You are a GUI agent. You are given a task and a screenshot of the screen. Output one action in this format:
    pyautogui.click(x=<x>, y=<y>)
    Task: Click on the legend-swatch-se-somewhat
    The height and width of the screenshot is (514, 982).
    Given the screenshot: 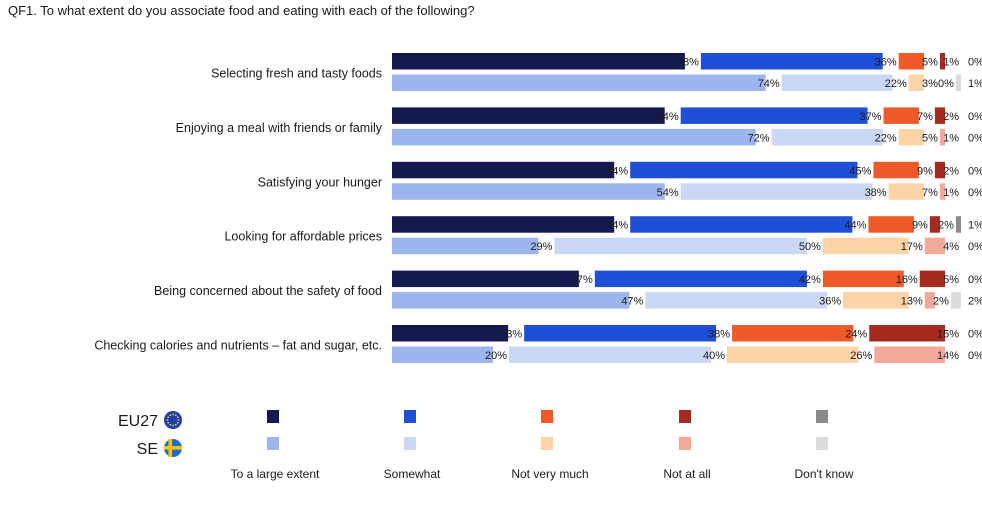 What is the action you would take?
    pyautogui.click(x=410, y=443)
    